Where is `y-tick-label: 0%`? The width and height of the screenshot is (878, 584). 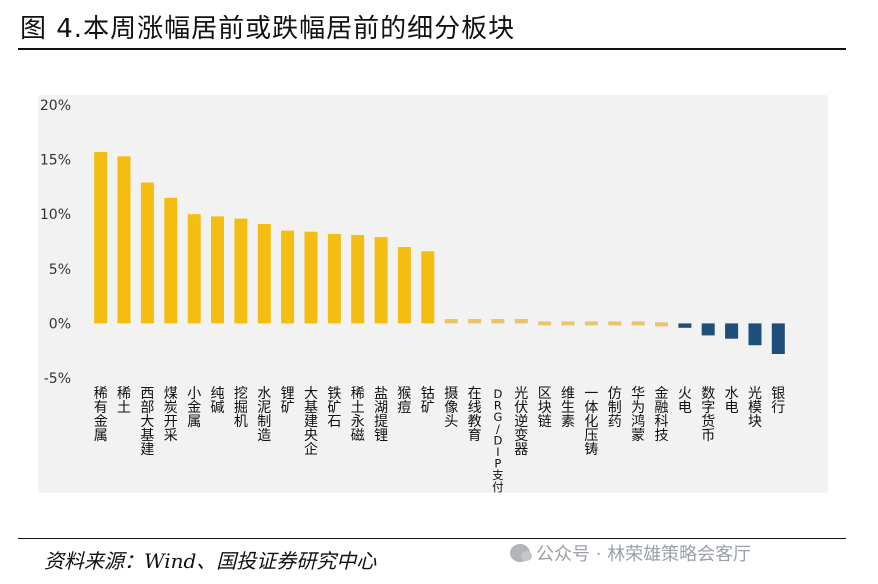 y-tick-label: 0% is located at coordinates (60, 324).